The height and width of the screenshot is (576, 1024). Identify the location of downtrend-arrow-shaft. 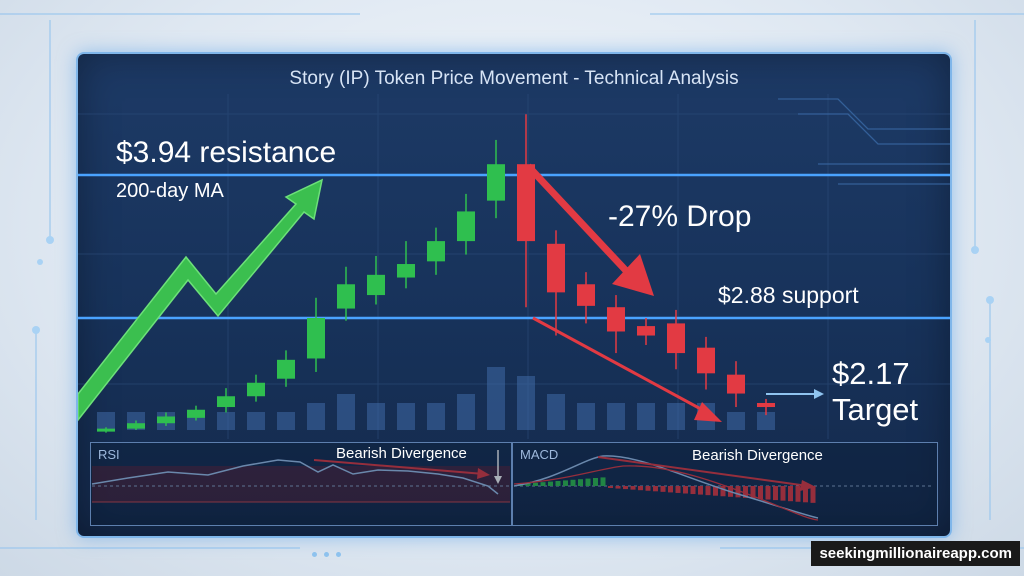
(621, 366).